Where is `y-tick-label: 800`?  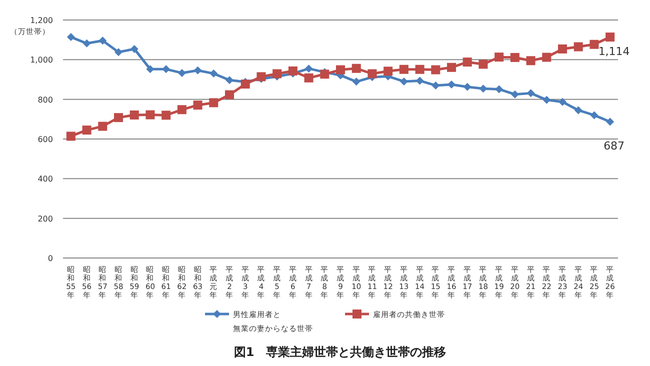
y-tick-label: 800 is located at coordinates (45, 99).